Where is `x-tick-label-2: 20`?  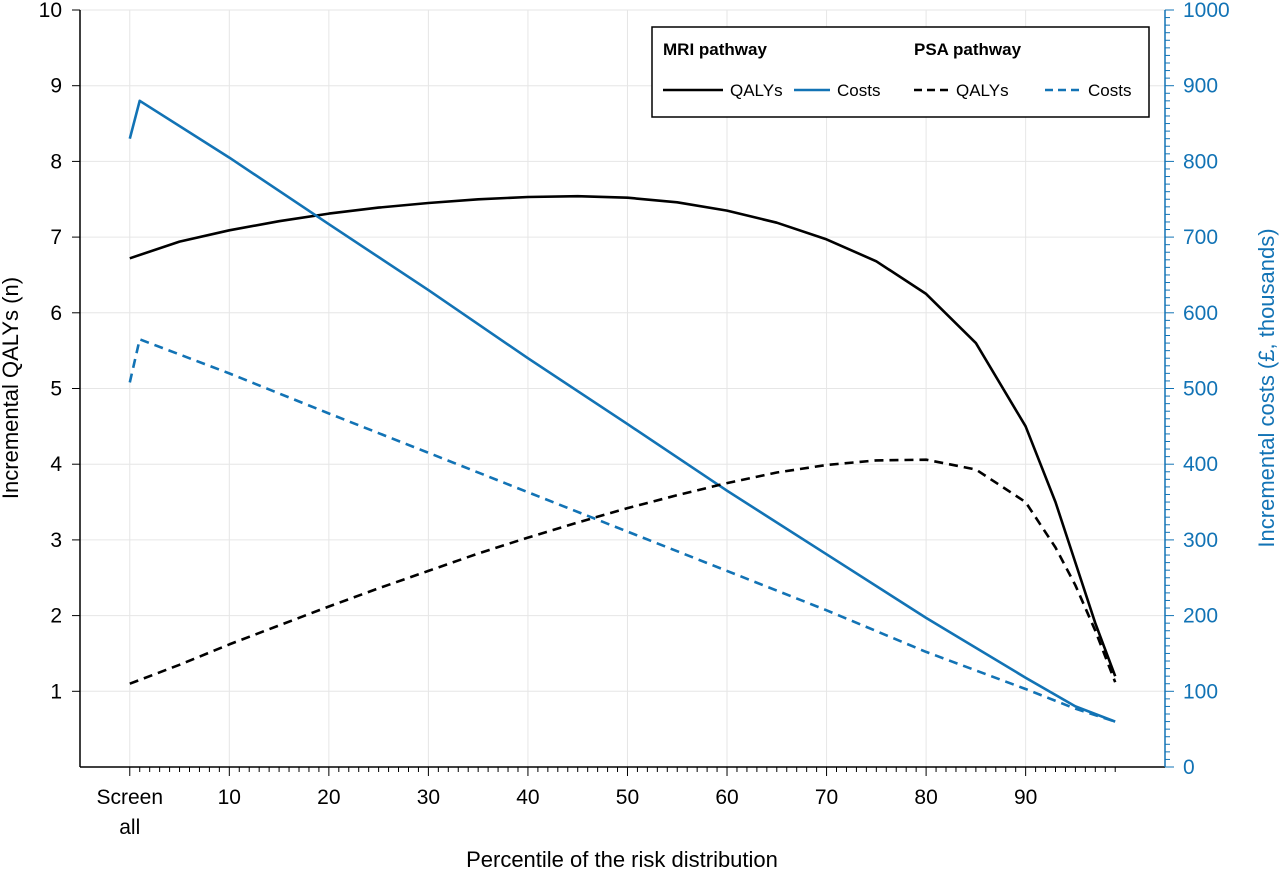 x-tick-label-2: 20 is located at coordinates (328, 797).